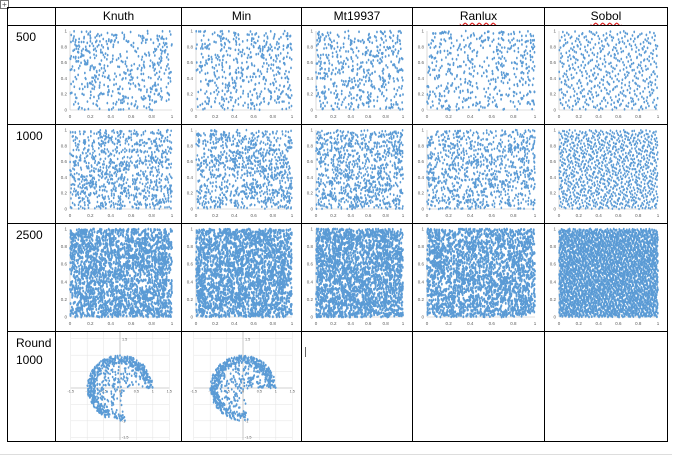  What do you see at coordinates (598, 116) in the screenshot?
I see `x-tick-label: 0.4` at bounding box center [598, 116].